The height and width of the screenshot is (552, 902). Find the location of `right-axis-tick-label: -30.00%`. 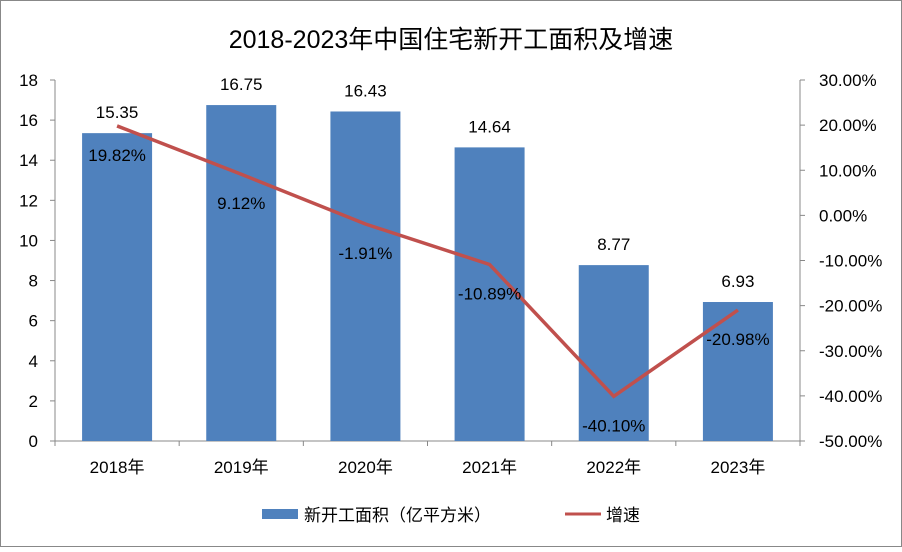

right-axis-tick-label: -30.00% is located at coordinates (850, 351).